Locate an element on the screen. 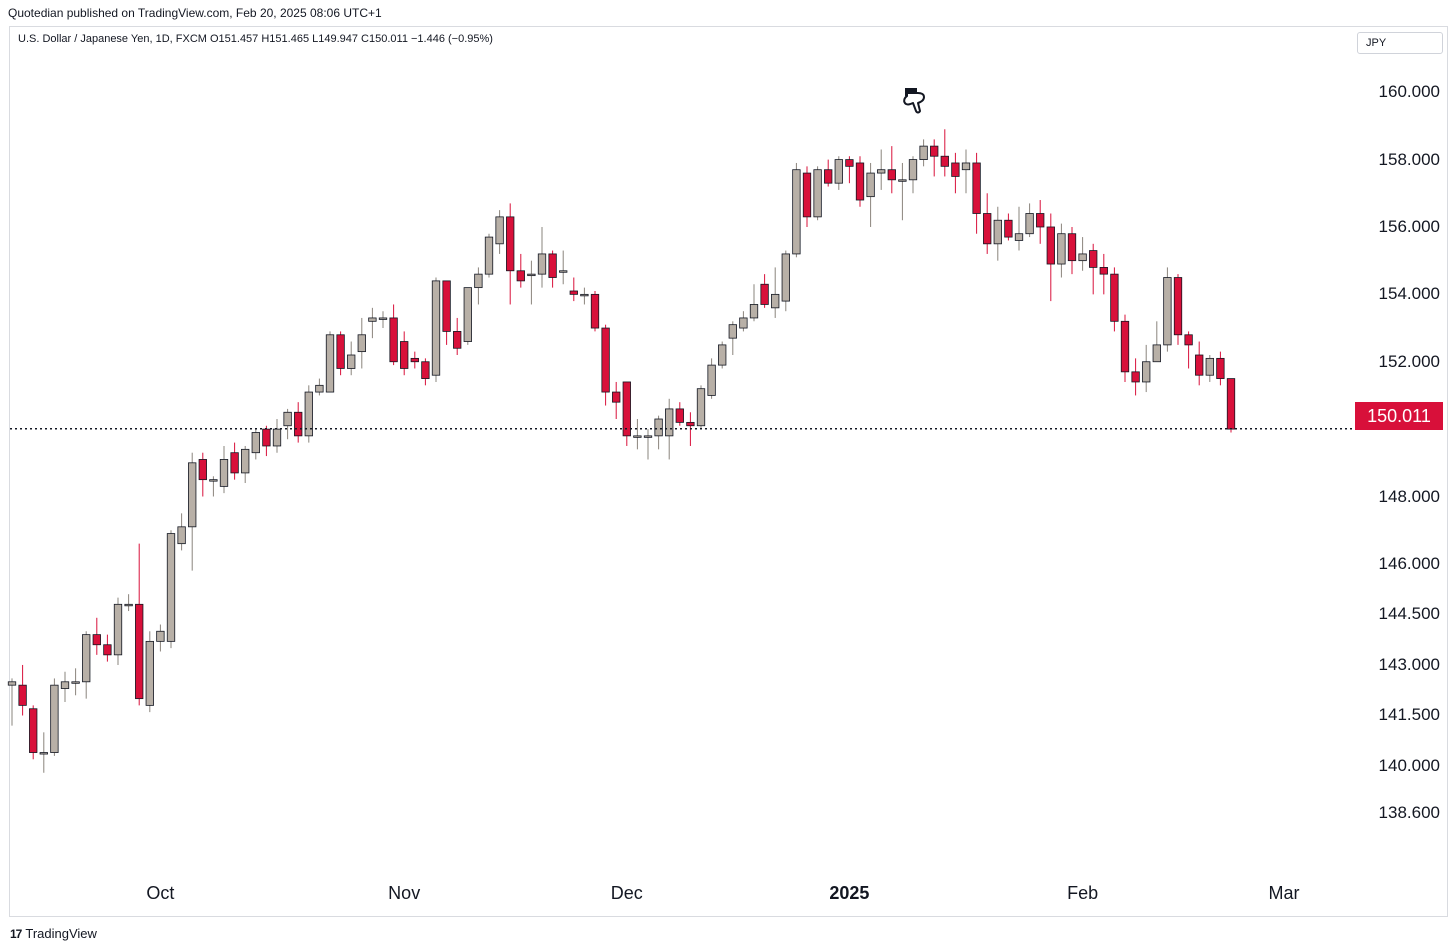  x-tick-label: Nov is located at coordinates (404, 893).